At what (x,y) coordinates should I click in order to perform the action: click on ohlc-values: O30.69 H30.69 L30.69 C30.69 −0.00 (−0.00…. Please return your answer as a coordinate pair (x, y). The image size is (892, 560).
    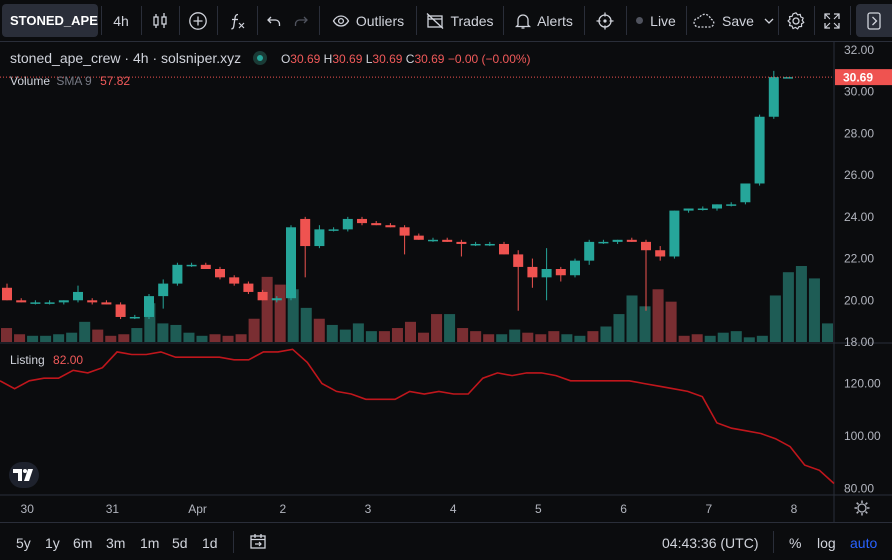
    Looking at the image, I should click on (406, 59).